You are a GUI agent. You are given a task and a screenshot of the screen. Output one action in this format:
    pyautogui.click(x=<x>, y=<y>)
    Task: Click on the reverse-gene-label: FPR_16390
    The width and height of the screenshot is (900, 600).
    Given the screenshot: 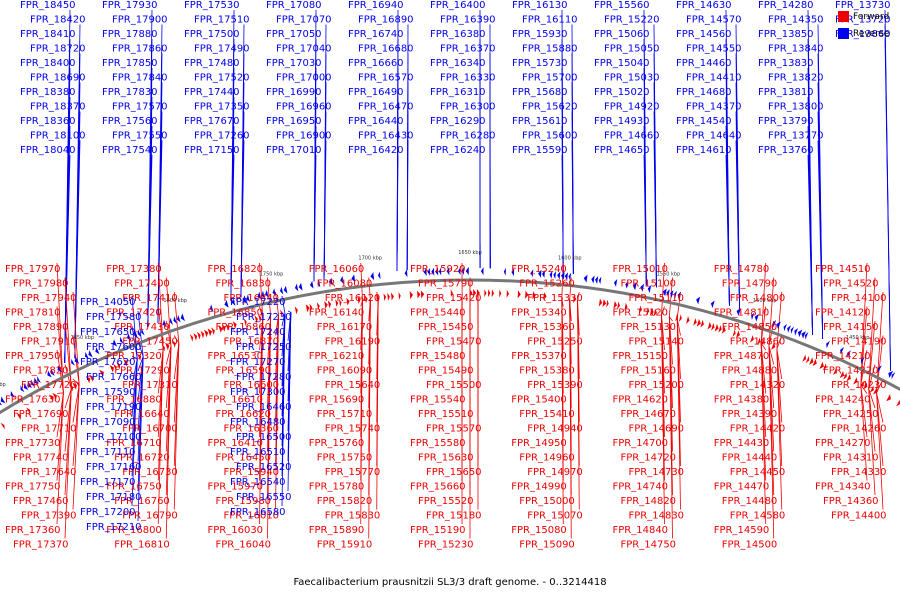 What is the action you would take?
    pyautogui.click(x=468, y=20)
    